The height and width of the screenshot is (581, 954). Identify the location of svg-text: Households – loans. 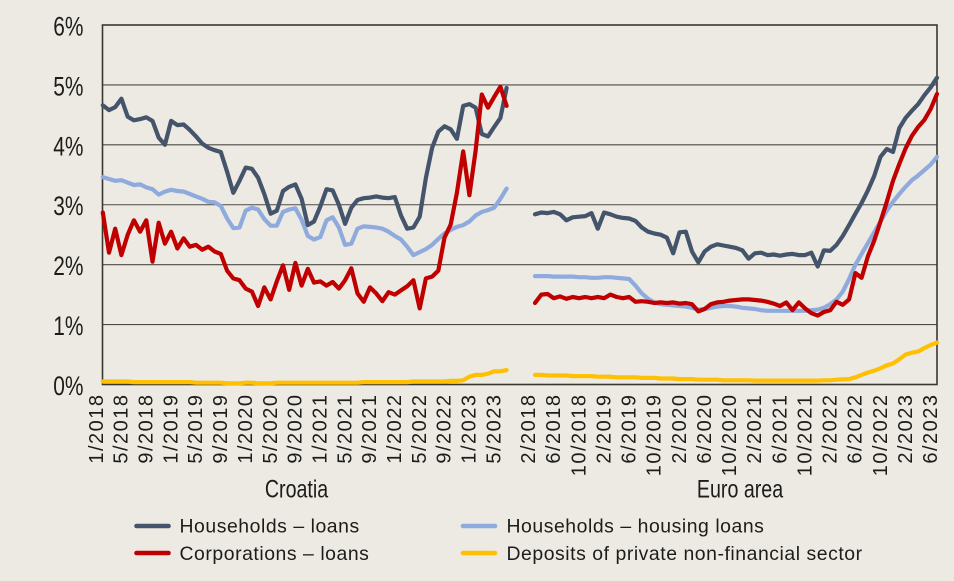
(270, 527).